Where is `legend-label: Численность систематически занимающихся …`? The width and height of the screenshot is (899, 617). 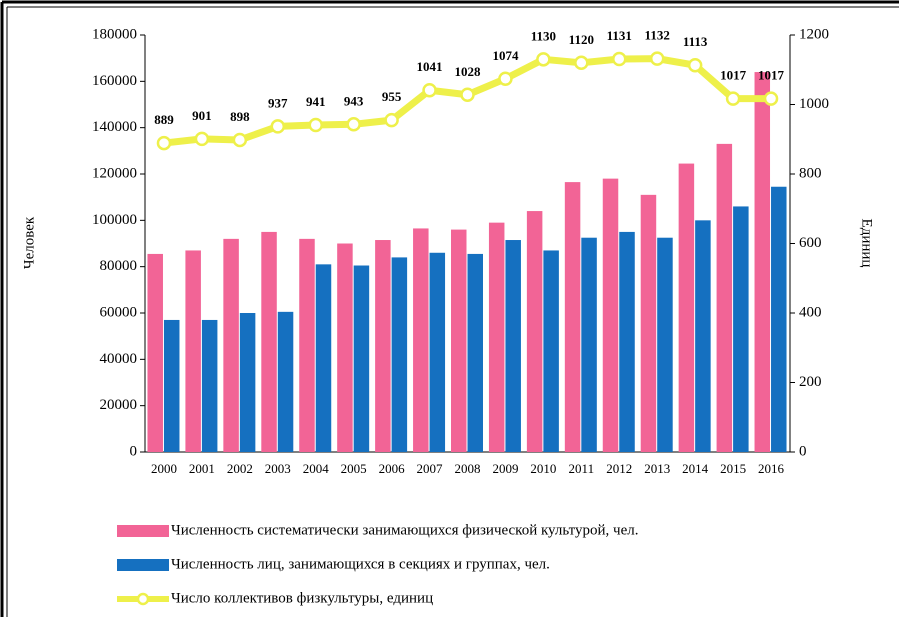 legend-label: Численность систематически занимающихся … is located at coordinates (404, 530).